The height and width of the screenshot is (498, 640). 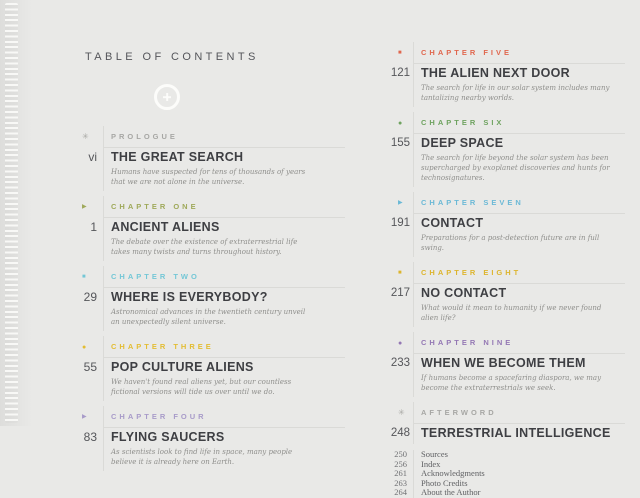 I want to click on chapter-page-number: 1, so click(x=93, y=227).